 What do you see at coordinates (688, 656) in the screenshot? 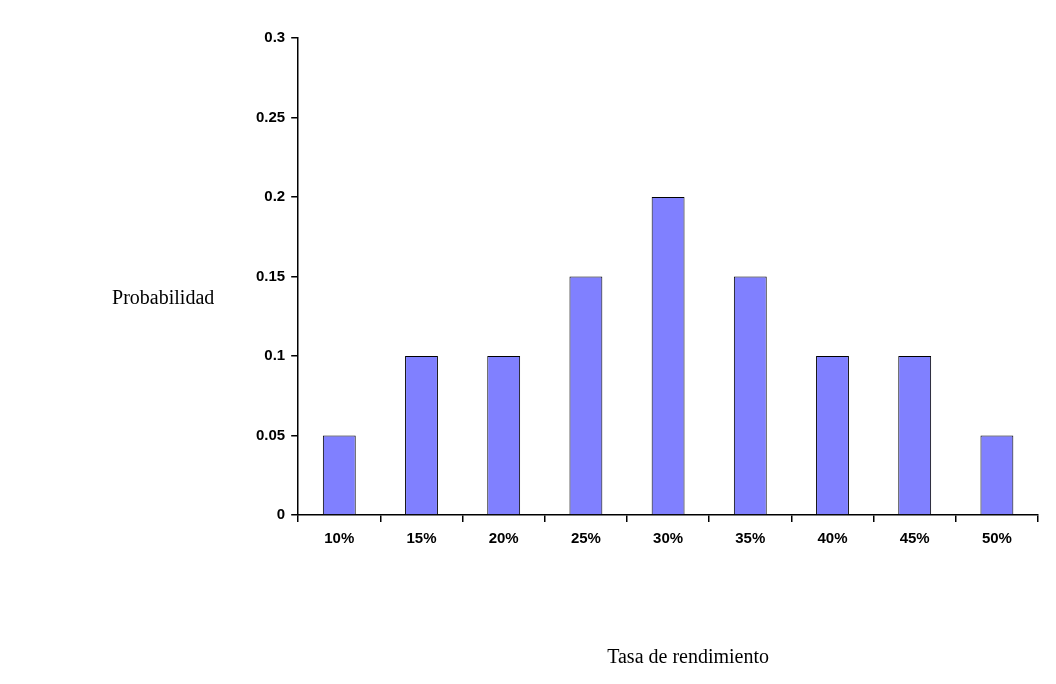
I see `x-axis-title: Tasa de rendimiento` at bounding box center [688, 656].